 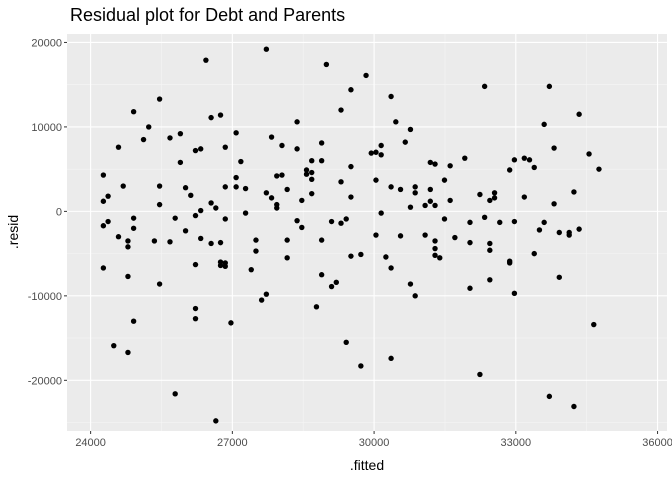 I want to click on y-axis-title: .resid, so click(x=13, y=232).